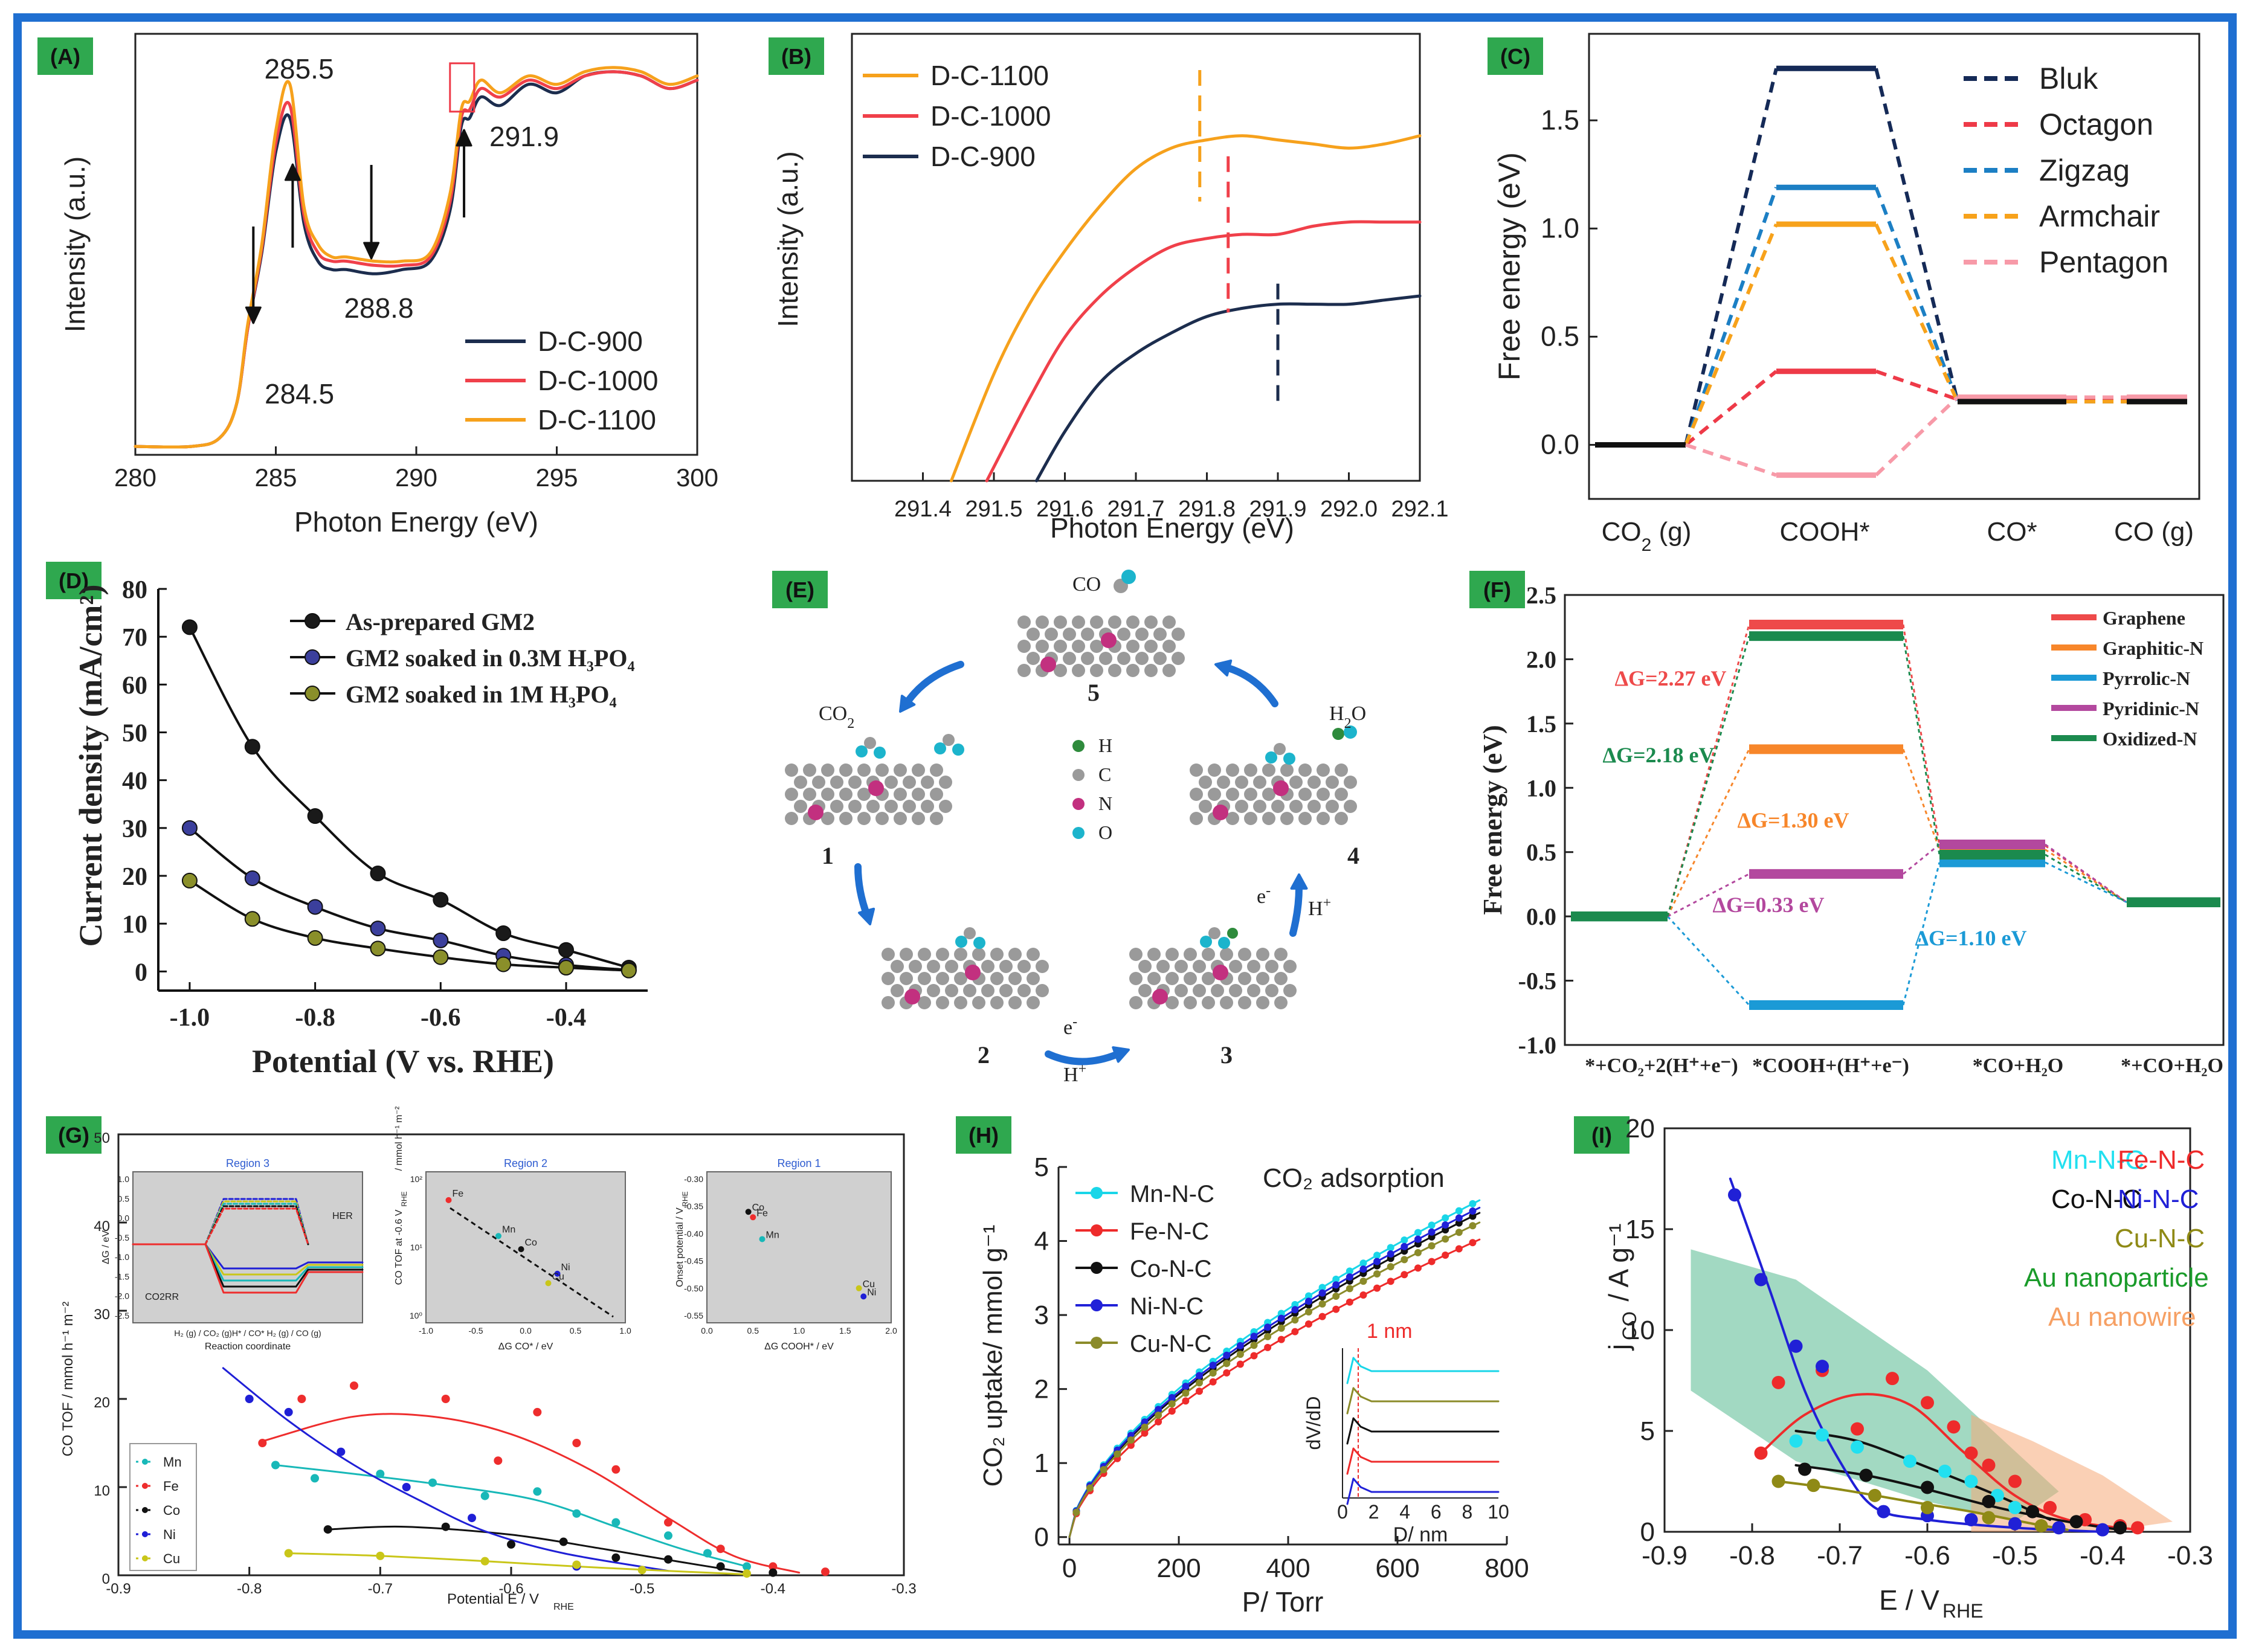  I want to click on inset-point, so click(763, 1239).